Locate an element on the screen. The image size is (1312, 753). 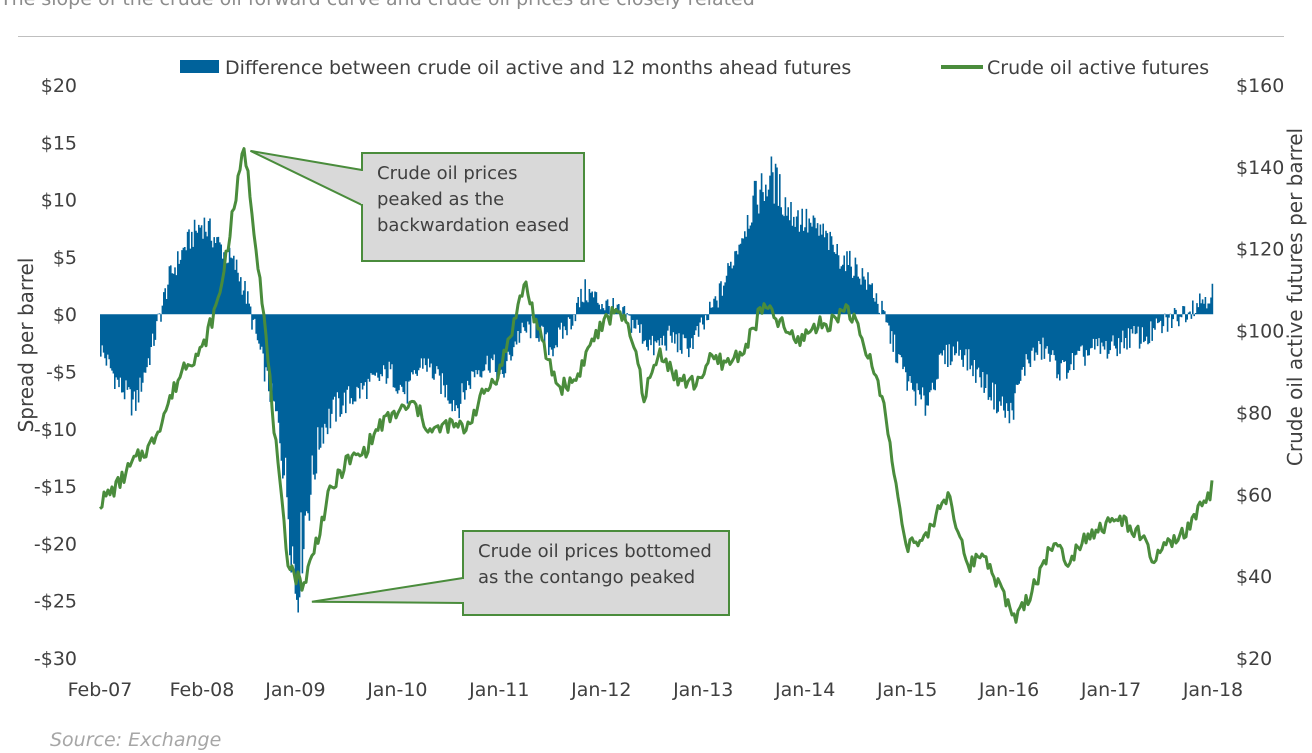
y-right-tick-label: $20 is located at coordinates (1254, 659).